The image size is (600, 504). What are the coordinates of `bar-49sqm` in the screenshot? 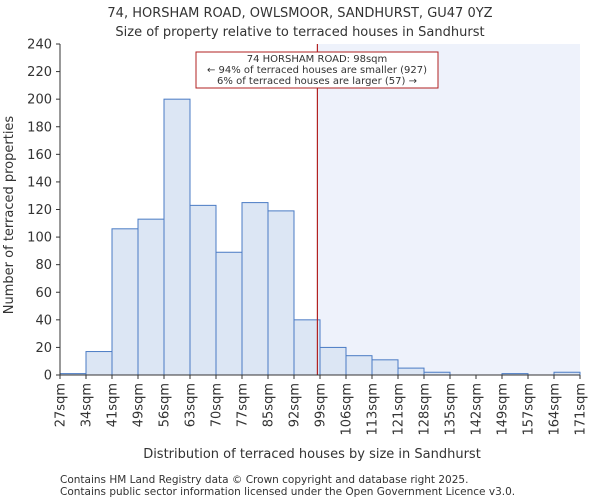 It's located at (151, 297).